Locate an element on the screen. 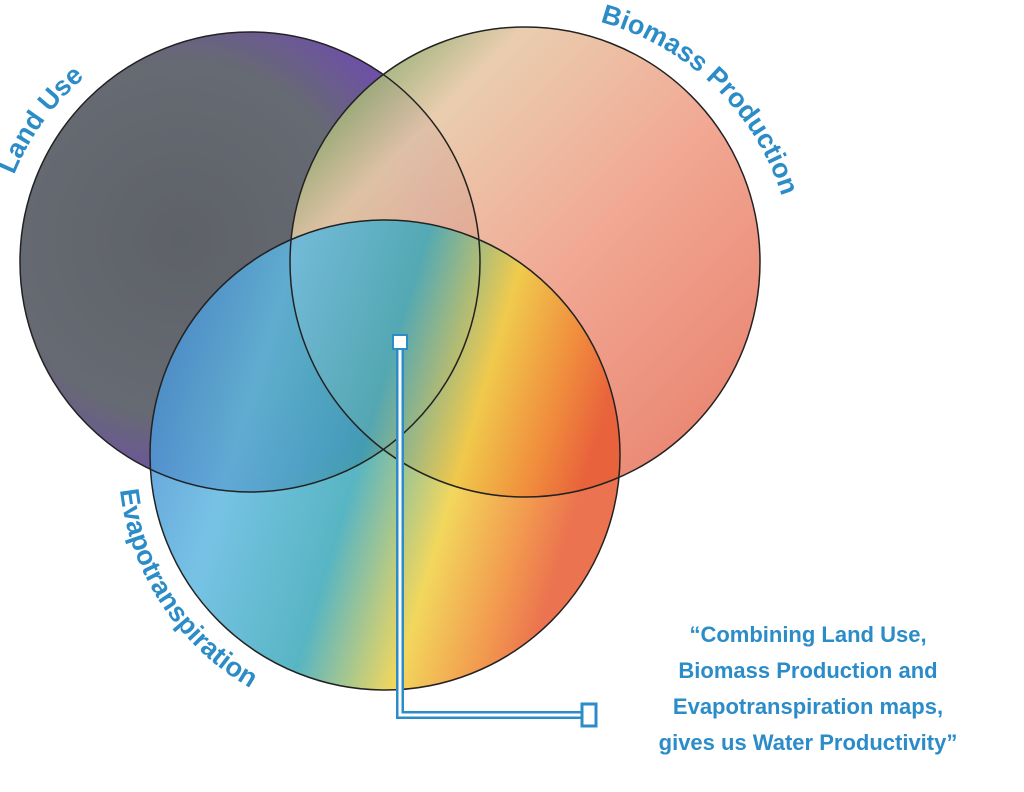  quote-line: Biomass Production and is located at coordinates (807, 670).